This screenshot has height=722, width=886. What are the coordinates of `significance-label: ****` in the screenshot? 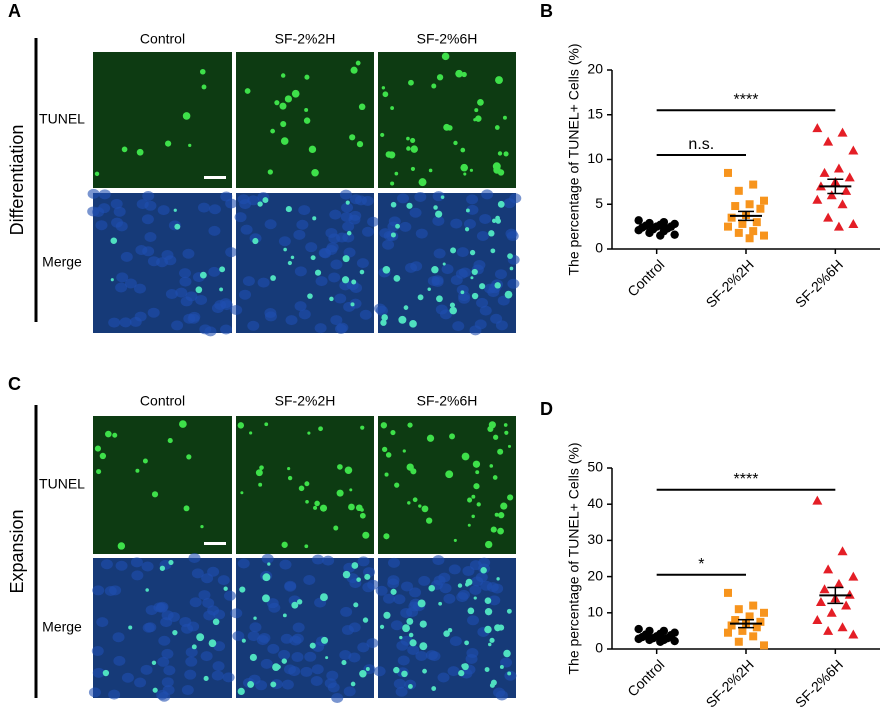 It's located at (746, 99).